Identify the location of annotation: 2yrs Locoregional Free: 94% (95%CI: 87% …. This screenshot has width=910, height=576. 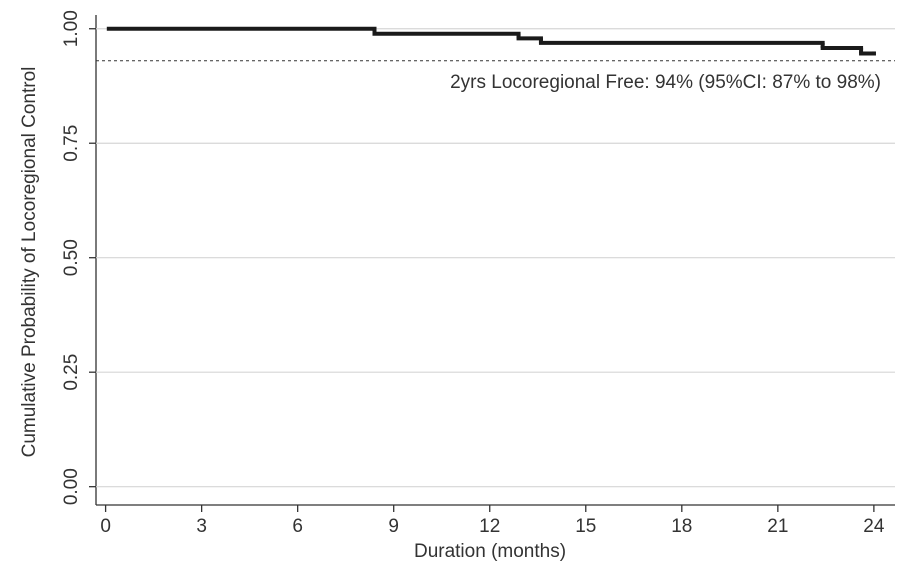
(665, 82).